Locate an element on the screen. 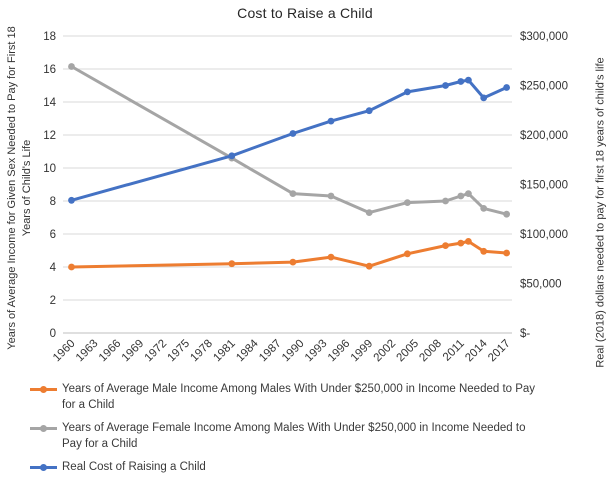  right-tick-label: $50,000 is located at coordinates (541, 285).